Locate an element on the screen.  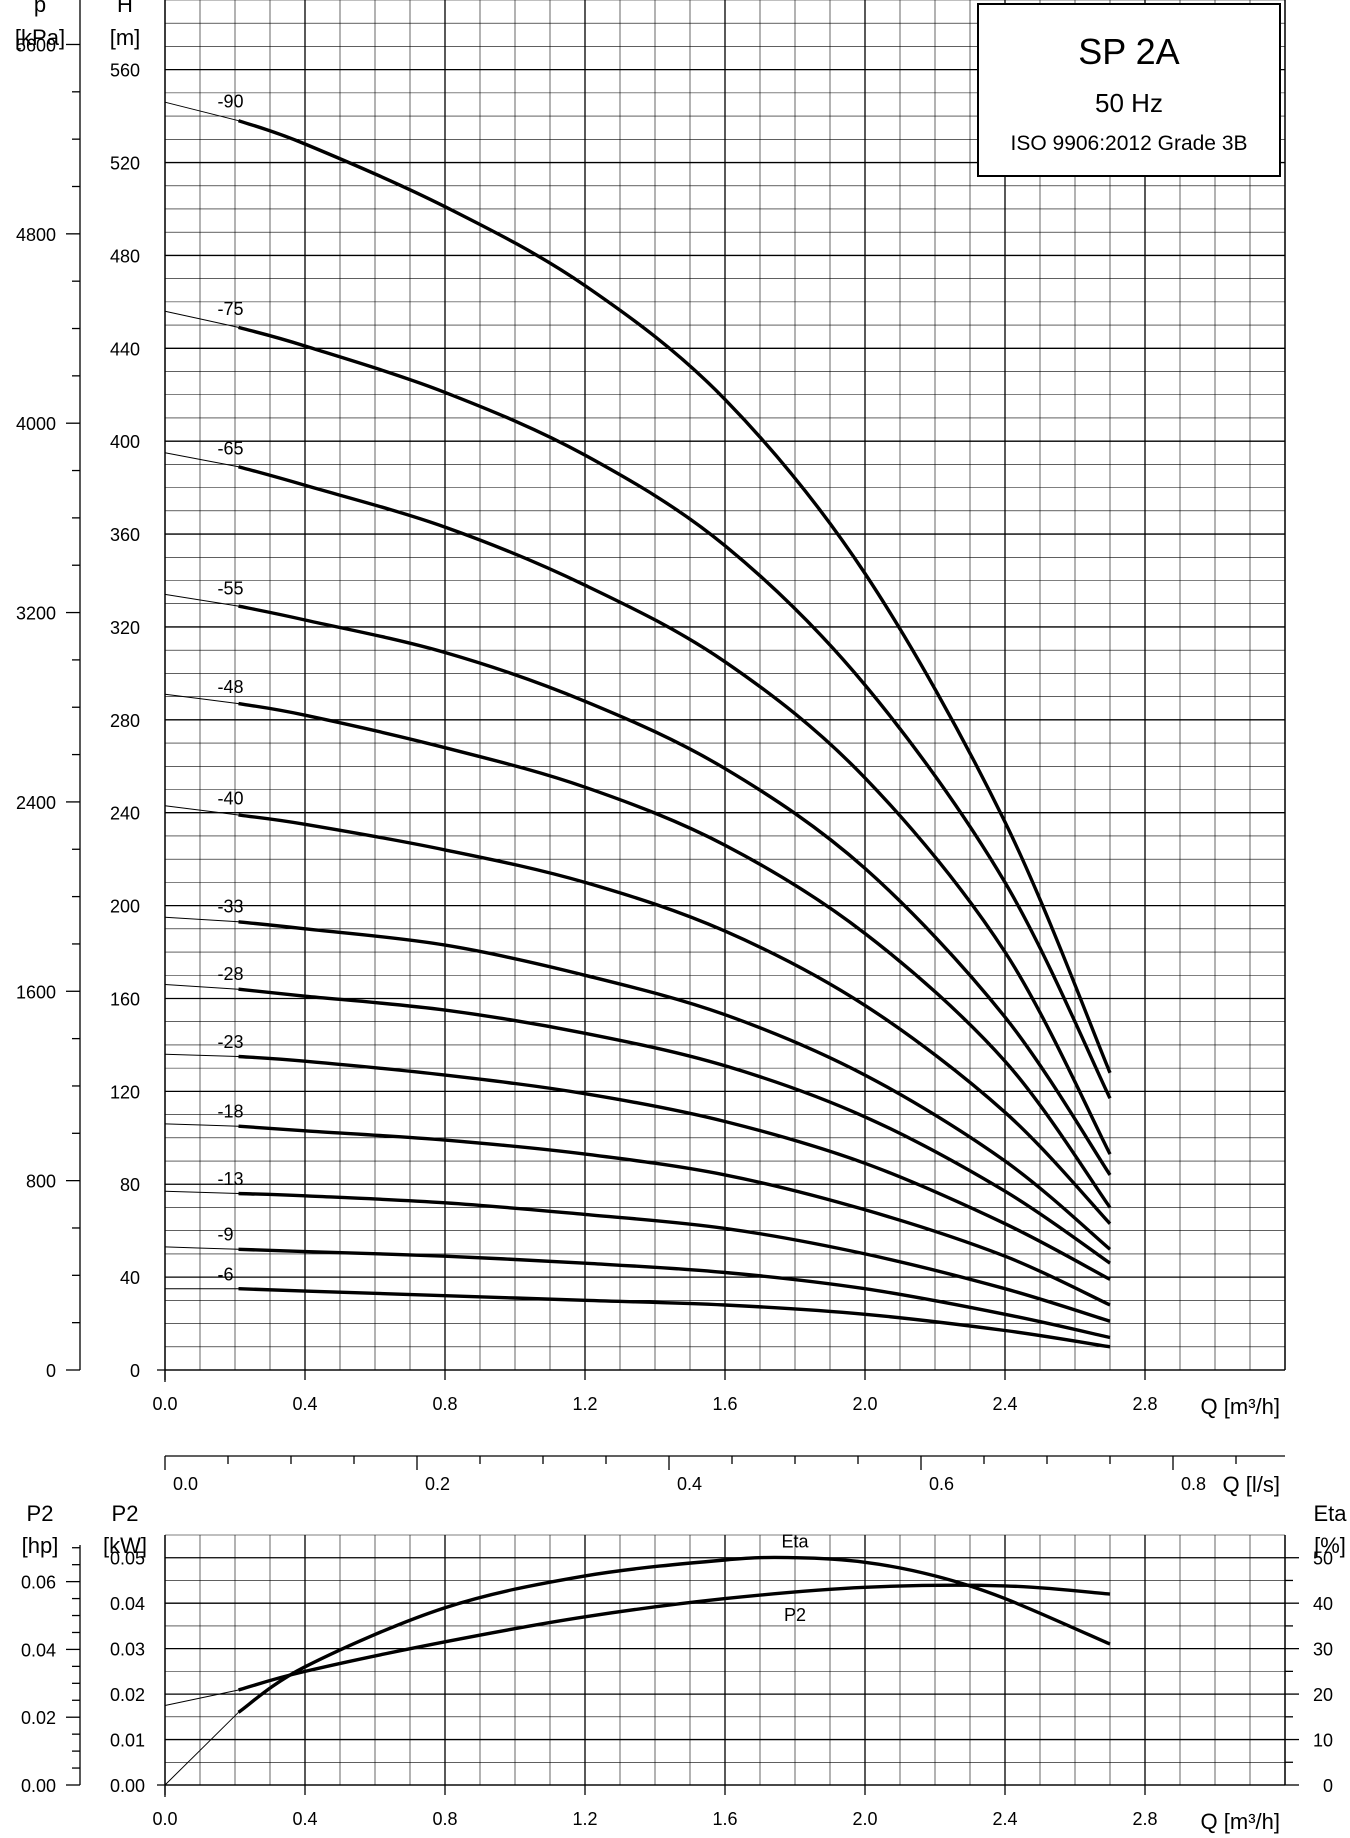
eta-tick-label: 40 is located at coordinates (1323, 1604).